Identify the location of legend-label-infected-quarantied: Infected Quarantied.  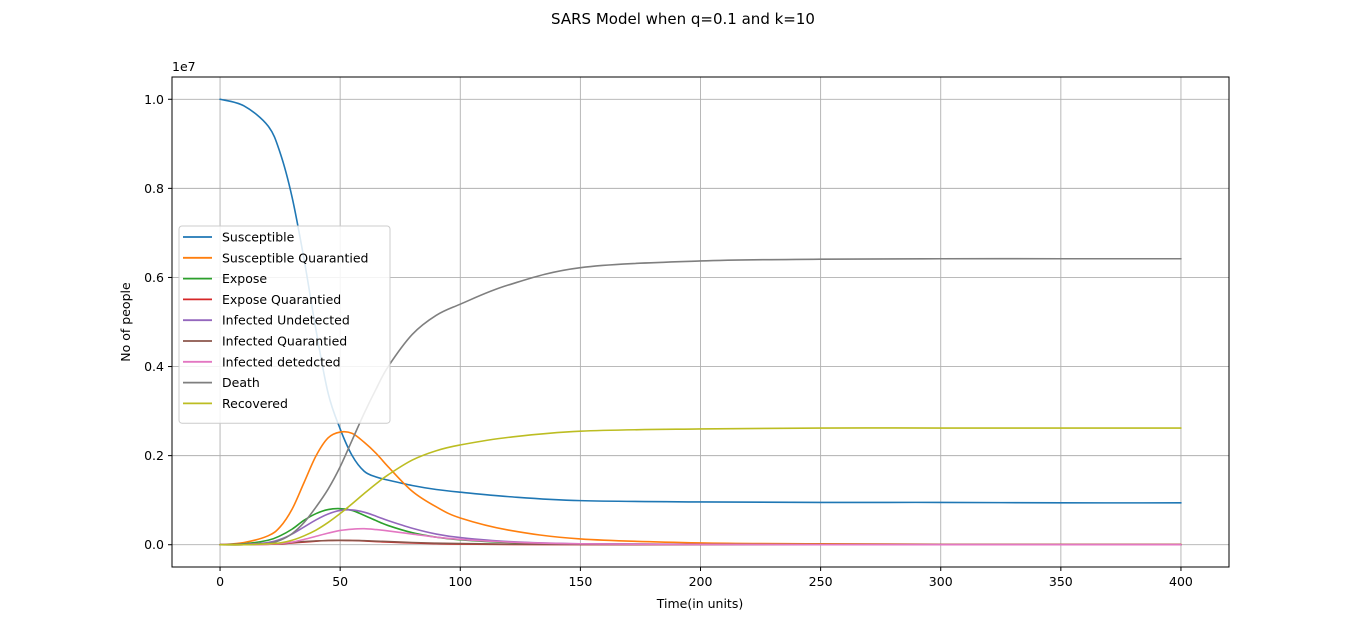
(284, 341).